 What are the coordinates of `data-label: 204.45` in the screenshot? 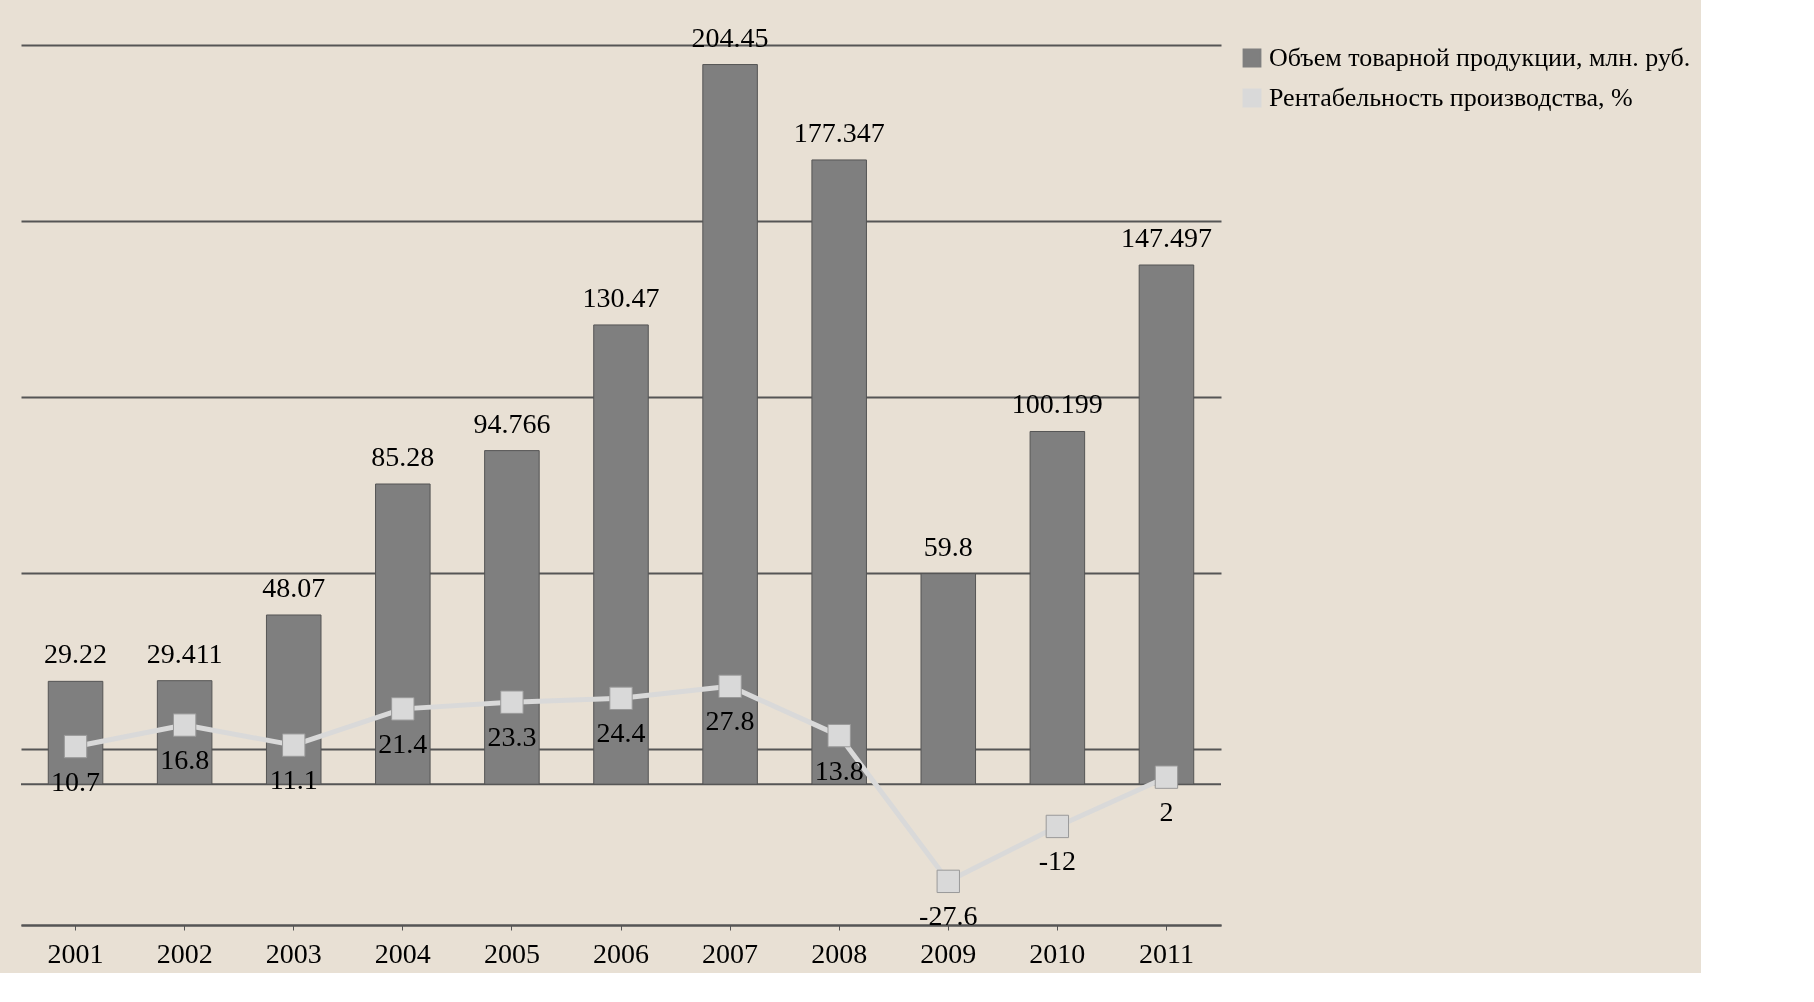 It's located at (730, 37).